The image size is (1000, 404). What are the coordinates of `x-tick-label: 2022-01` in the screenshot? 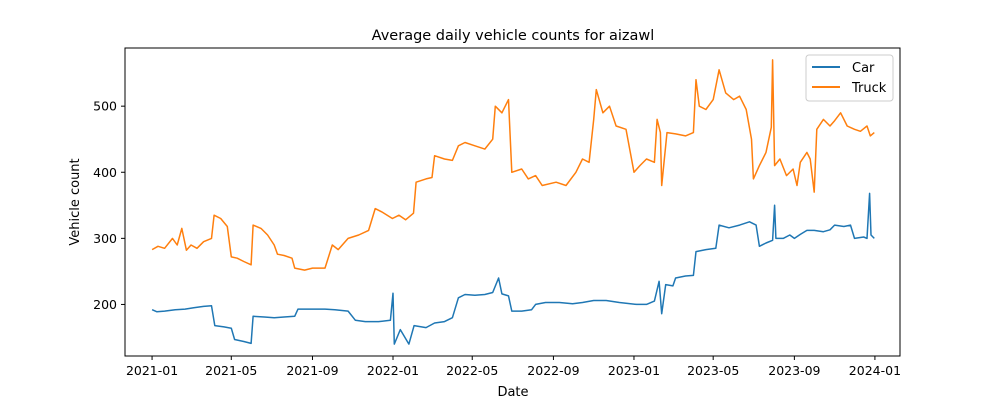 It's located at (393, 370).